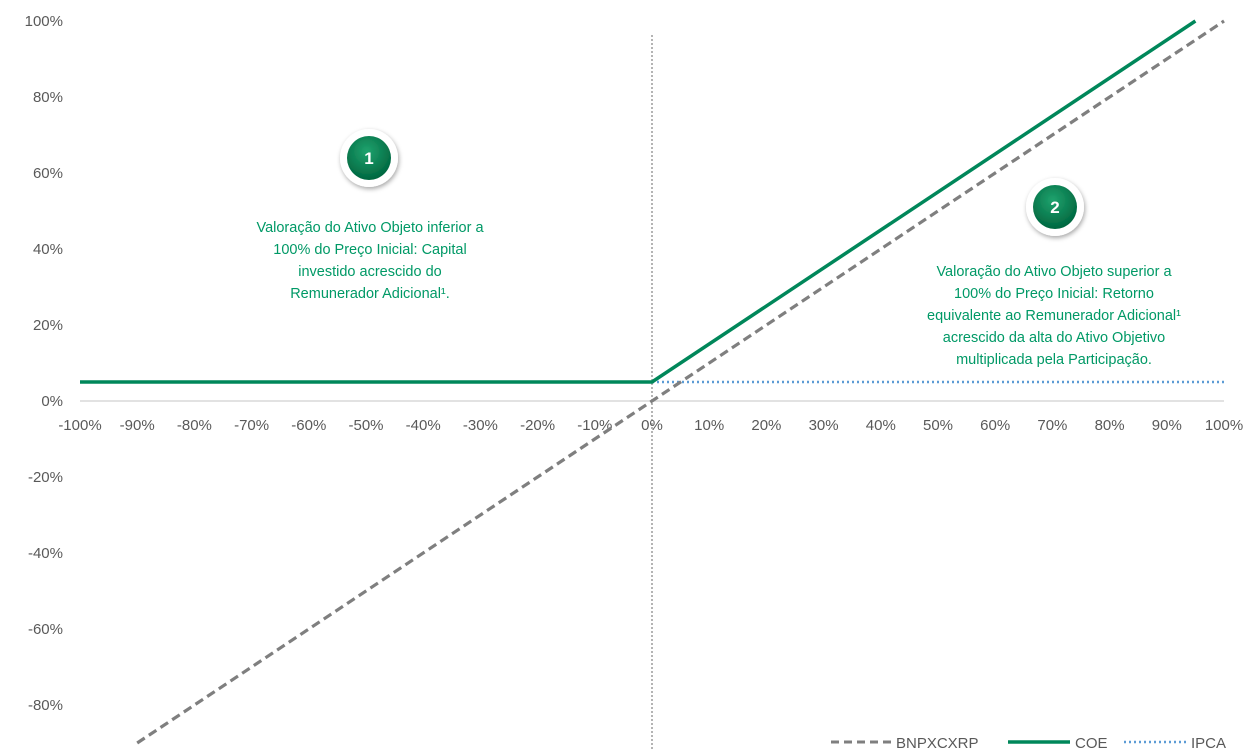  What do you see at coordinates (48, 325) in the screenshot?
I see `y-tick-label: 20%` at bounding box center [48, 325].